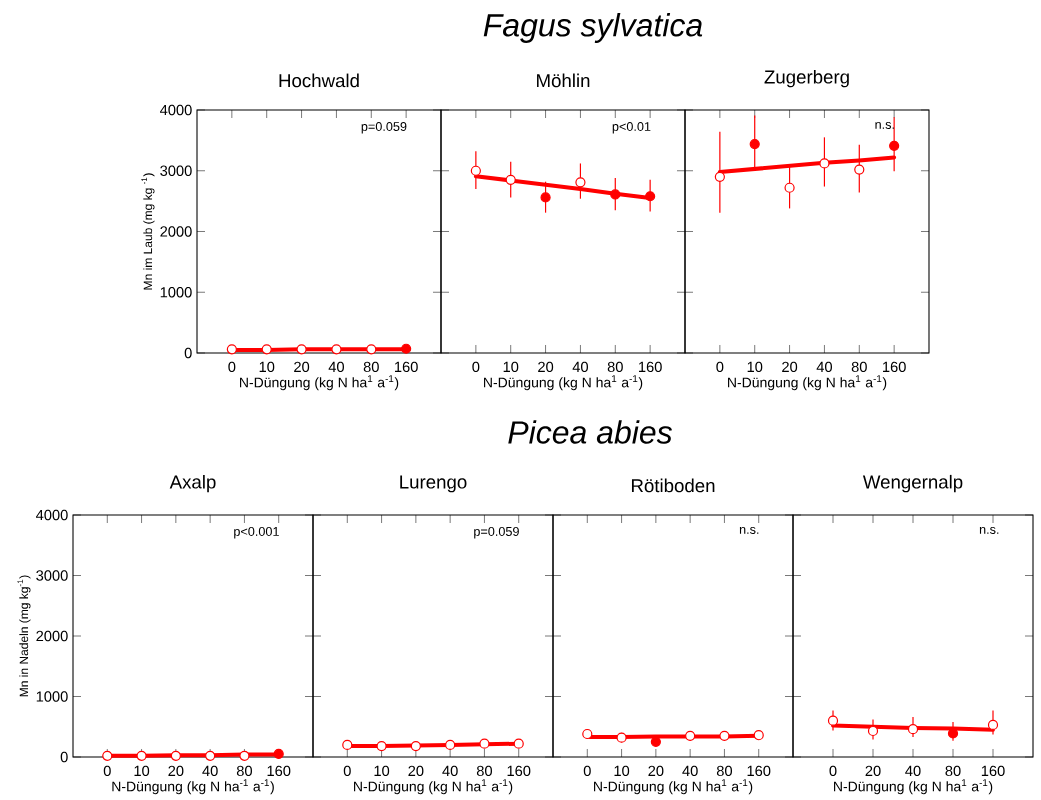 Image resolution: width=1041 pixels, height=800 pixels. What do you see at coordinates (148, 231) in the screenshot?
I see `y-axis-title: Mn im Laub (mg kg $^{-1}$)` at bounding box center [148, 231].